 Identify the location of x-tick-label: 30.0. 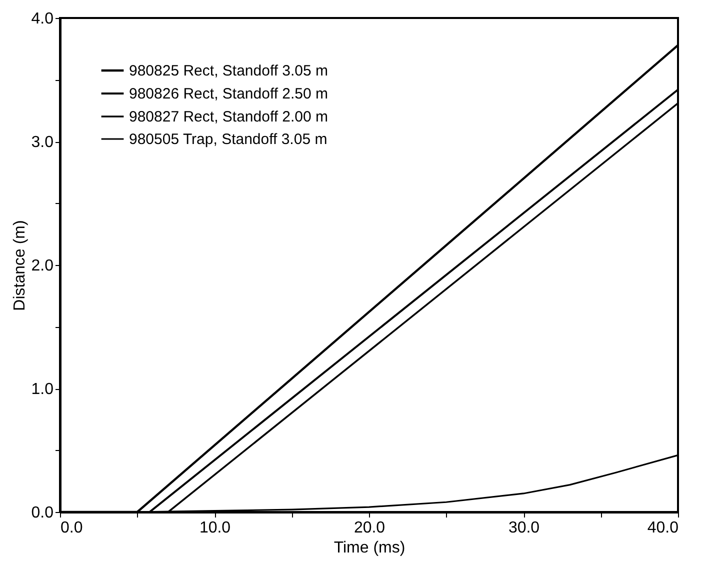
(524, 528).